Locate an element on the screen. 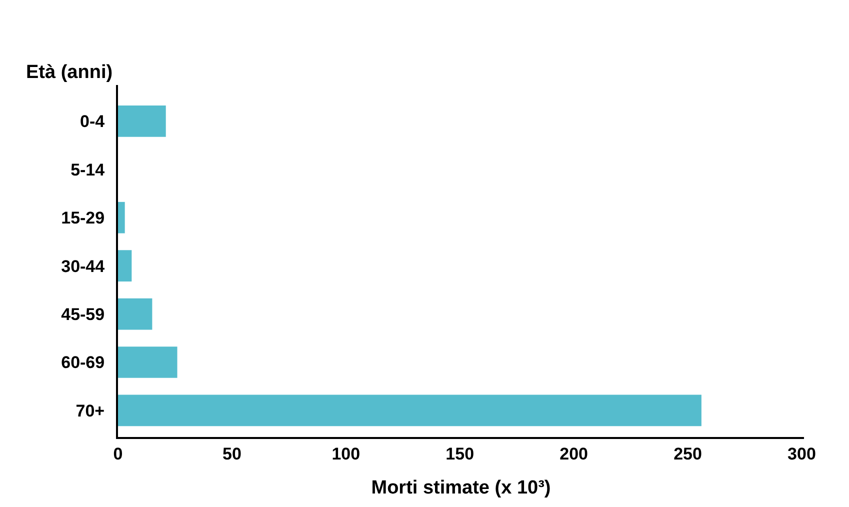  y-tick-label: 30-44 is located at coordinates (83, 266).